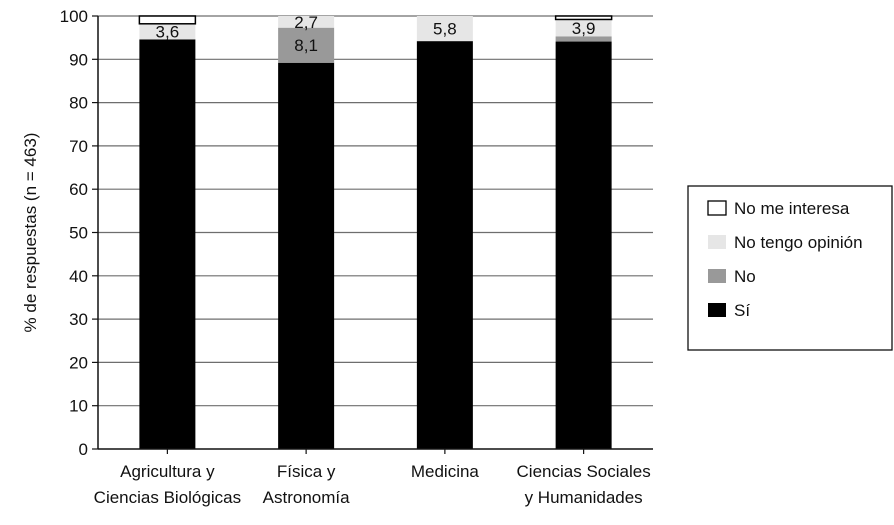  What do you see at coordinates (167, 497) in the screenshot?
I see `x-tick-label: Ciencias Biológicas` at bounding box center [167, 497].